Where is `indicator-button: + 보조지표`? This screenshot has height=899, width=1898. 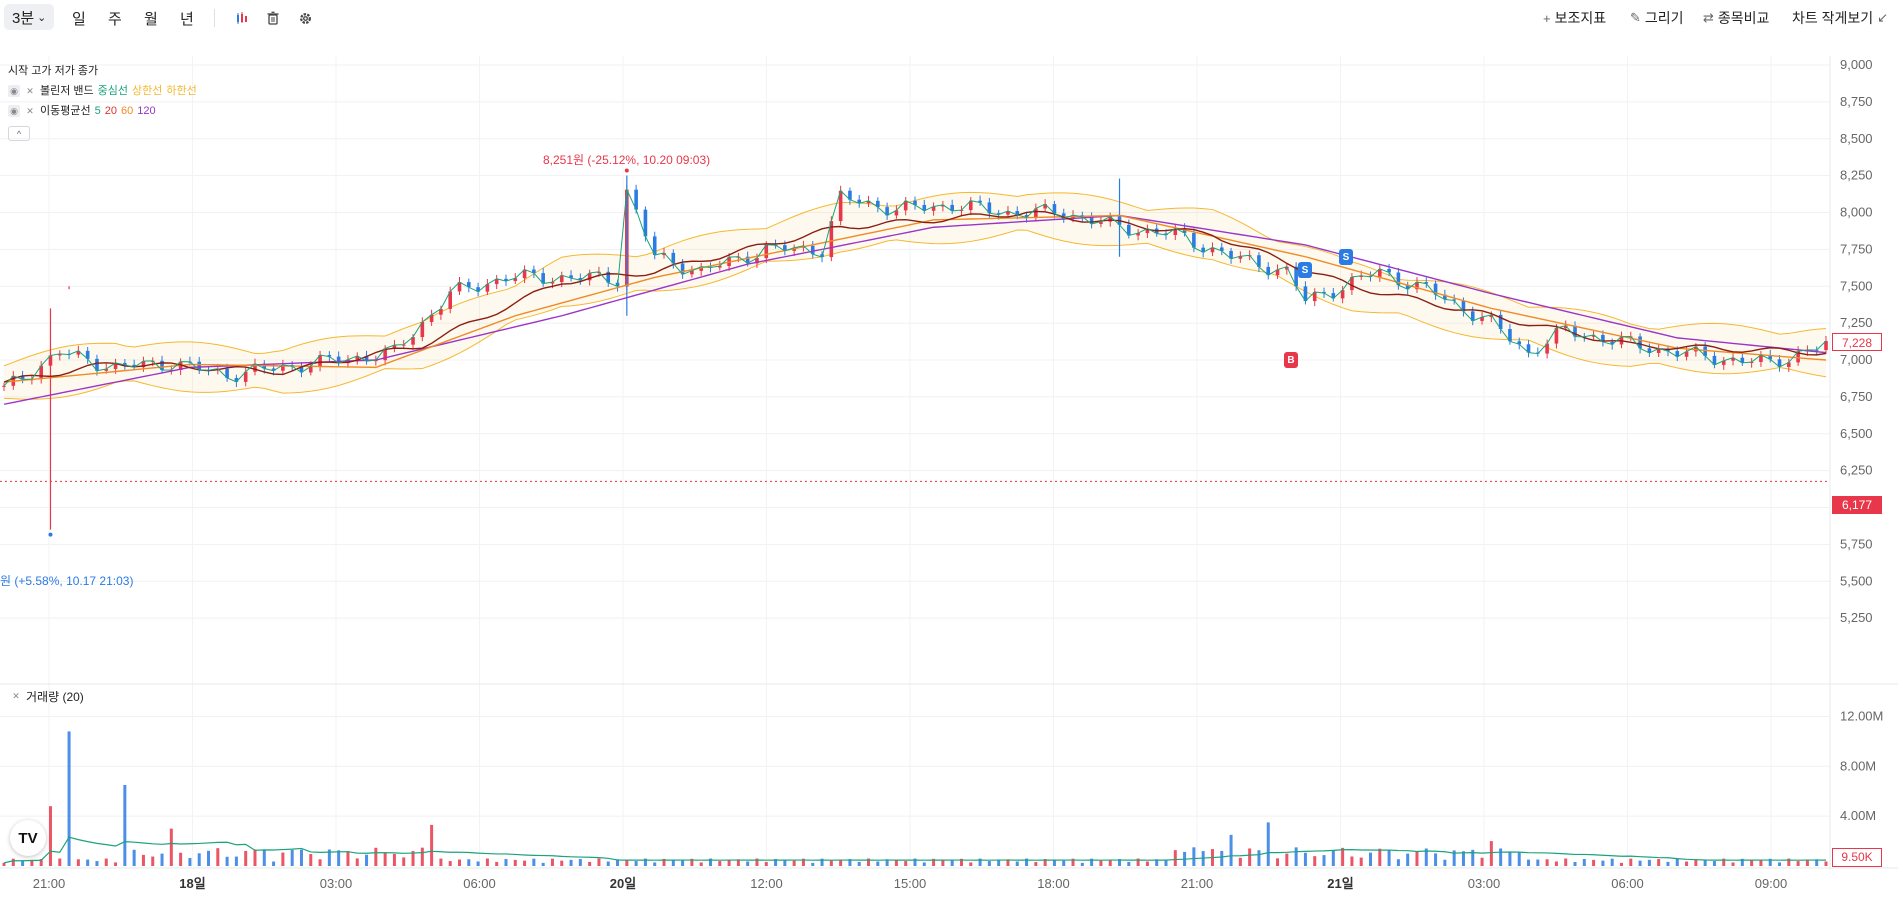 indicator-button: + 보조지표 is located at coordinates (1574, 18).